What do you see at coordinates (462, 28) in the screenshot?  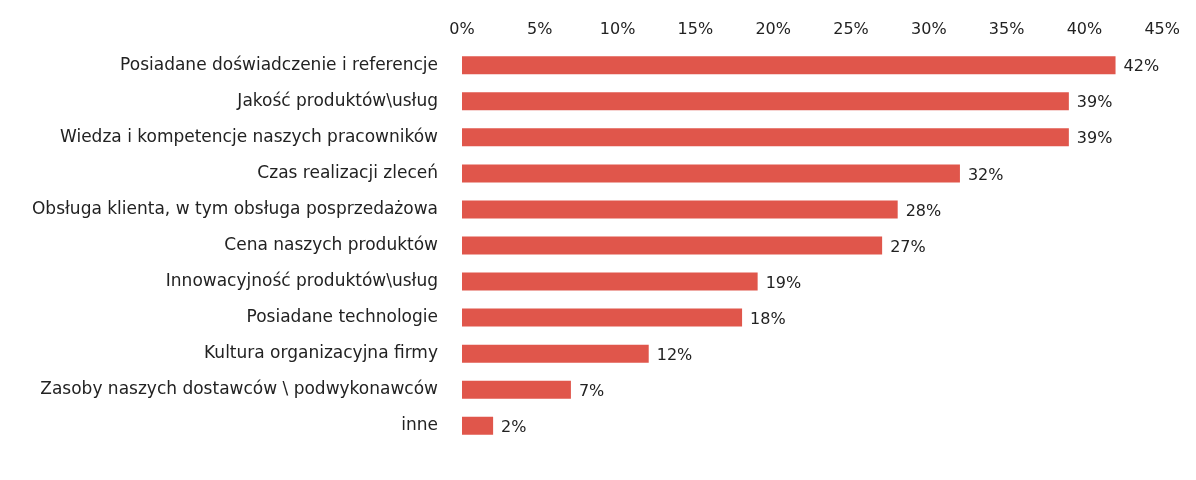 I see `x-tick-label: 0%` at bounding box center [462, 28].